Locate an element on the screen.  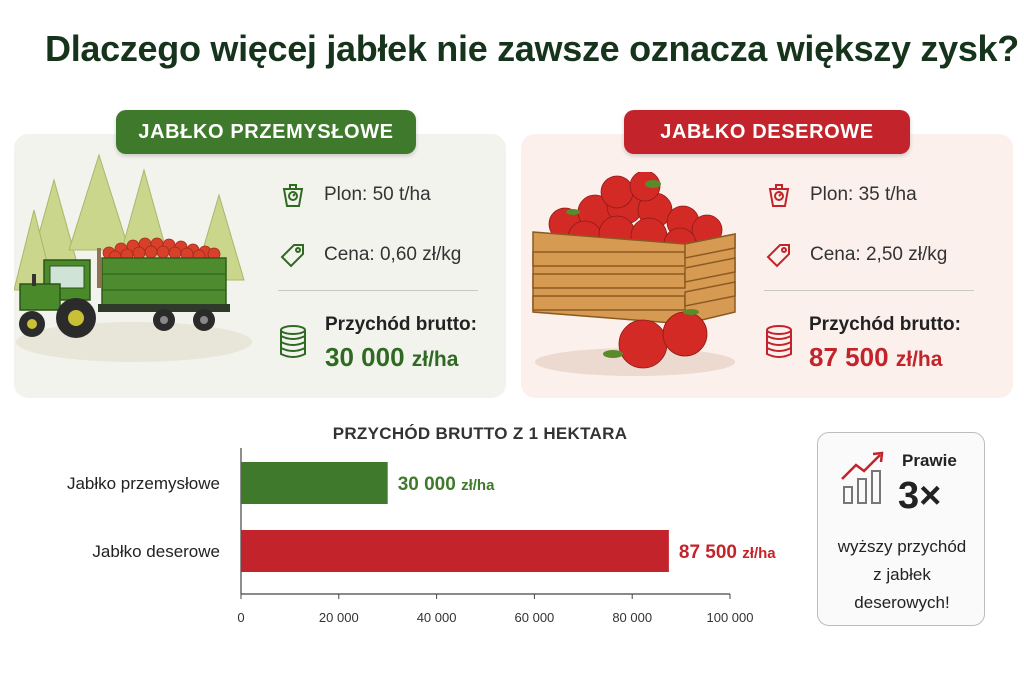
industrial-revenue-number: 30 000 is located at coordinates (365, 357).